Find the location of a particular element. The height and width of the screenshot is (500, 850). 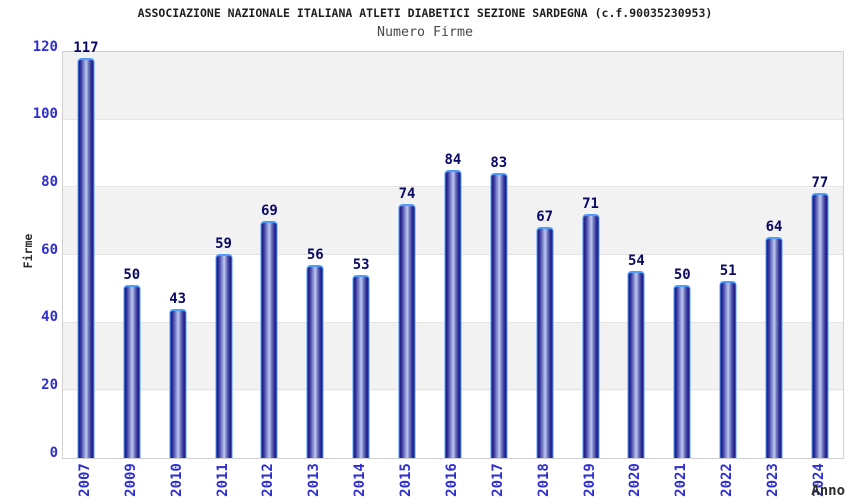

bar-value-label-2022: 51 is located at coordinates (728, 271).